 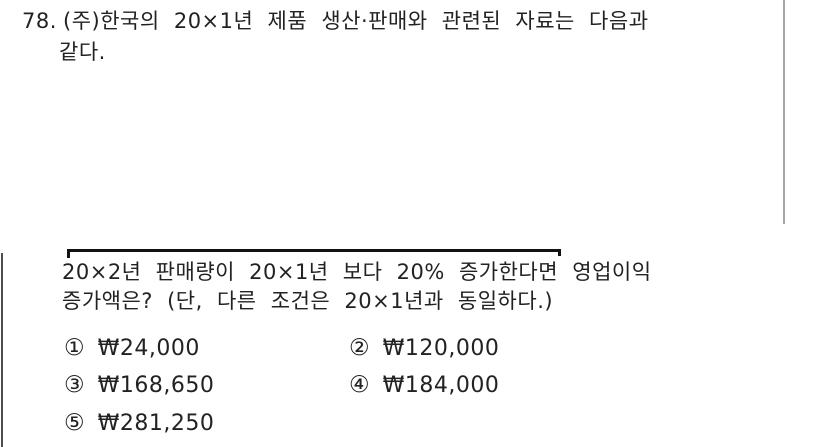 What do you see at coordinates (82, 52) in the screenshot?
I see `question-stem-line2: 같다.` at bounding box center [82, 52].